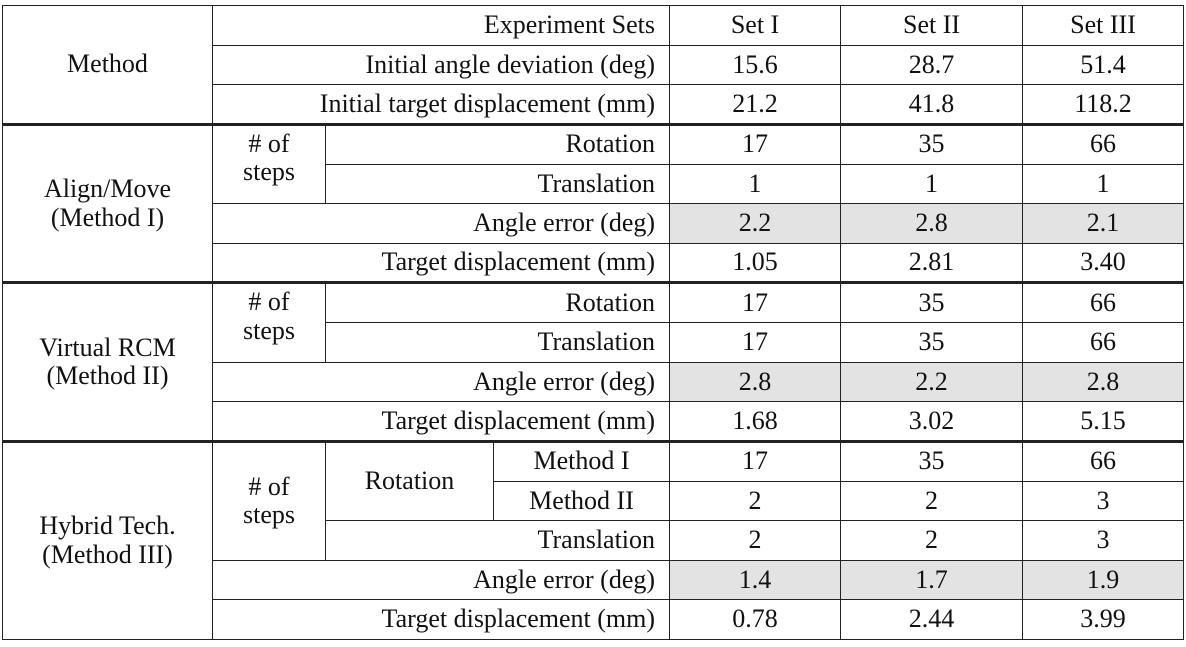 This screenshot has width=1186, height=647. I want to click on table-cell: 1.05, so click(755, 263).